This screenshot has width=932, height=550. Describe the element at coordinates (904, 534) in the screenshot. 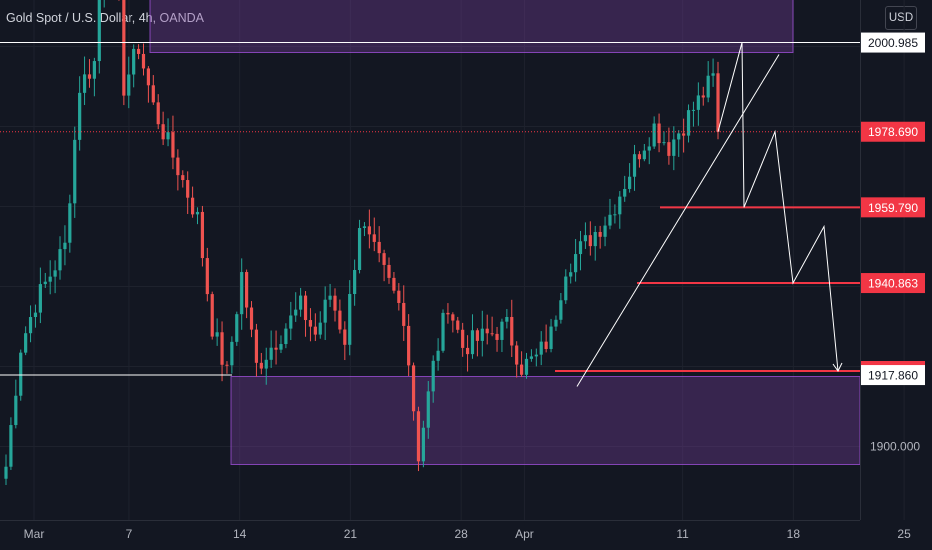

I see `x-tick-label: 25` at that location.